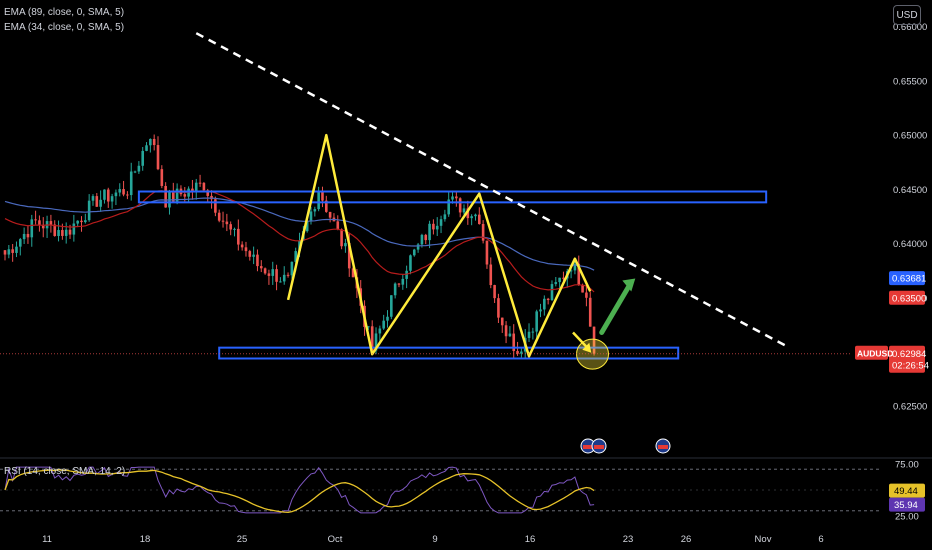 The image size is (932, 550). Describe the element at coordinates (820, 539) in the screenshot. I see `time-tick-label: 6` at that location.